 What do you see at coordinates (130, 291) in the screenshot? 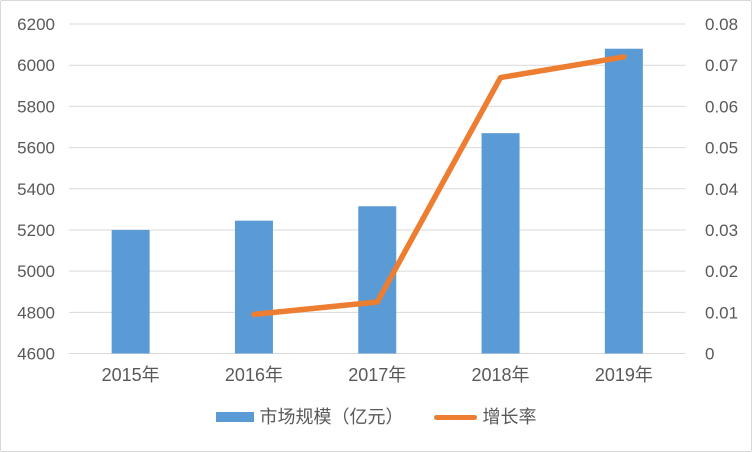
I see `bar-2015年` at bounding box center [130, 291].